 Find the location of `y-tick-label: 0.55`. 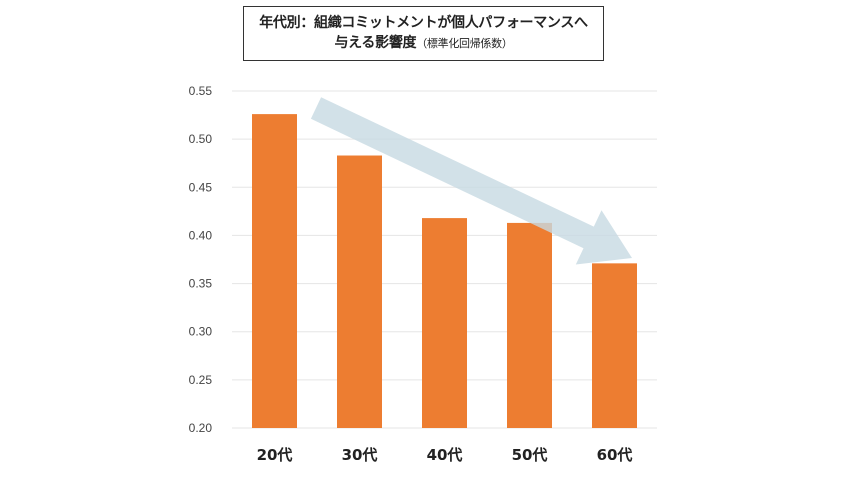

y-tick-label: 0.55 is located at coordinates (201, 91).